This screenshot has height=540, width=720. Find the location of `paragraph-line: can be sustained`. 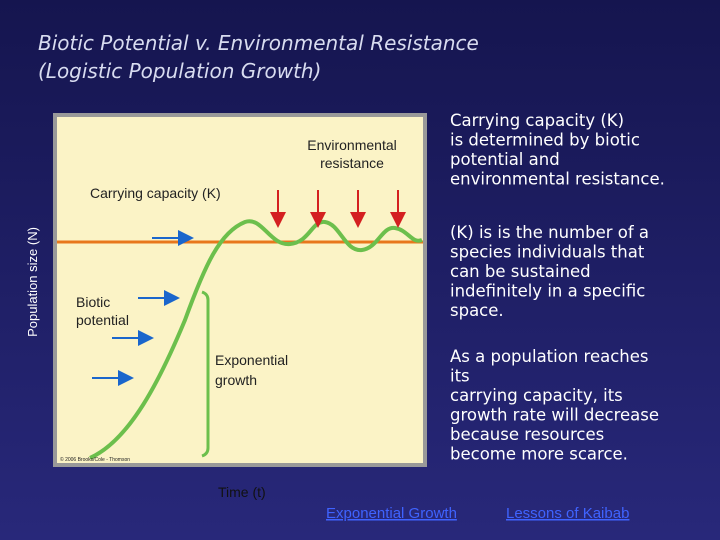

paragraph-line: can be sustained is located at coordinates (520, 271).